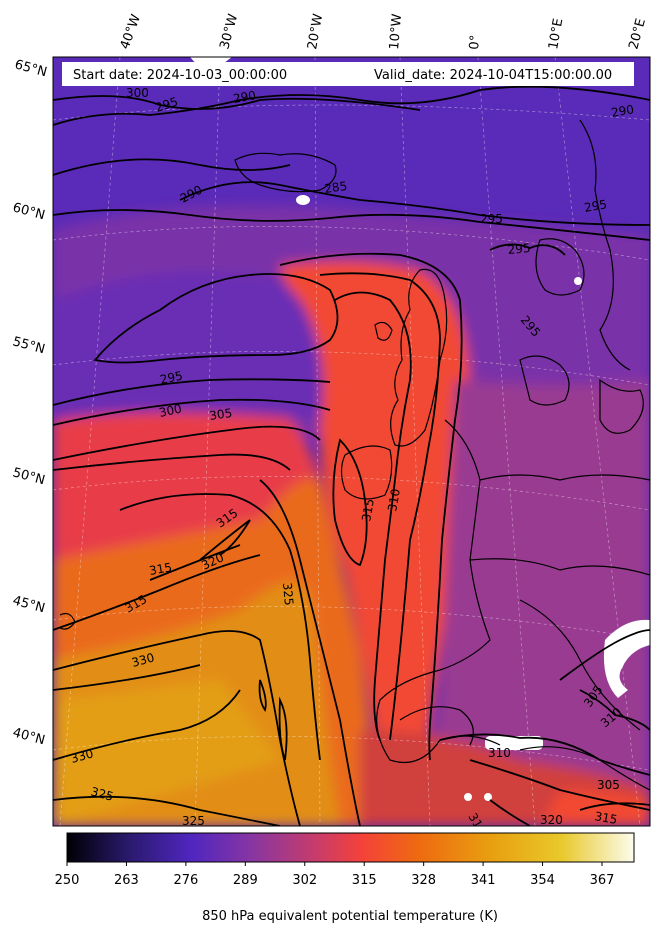 The image size is (659, 936). Describe the element at coordinates (335, 187) in the screenshot. I see `contour-label: 285` at that location.